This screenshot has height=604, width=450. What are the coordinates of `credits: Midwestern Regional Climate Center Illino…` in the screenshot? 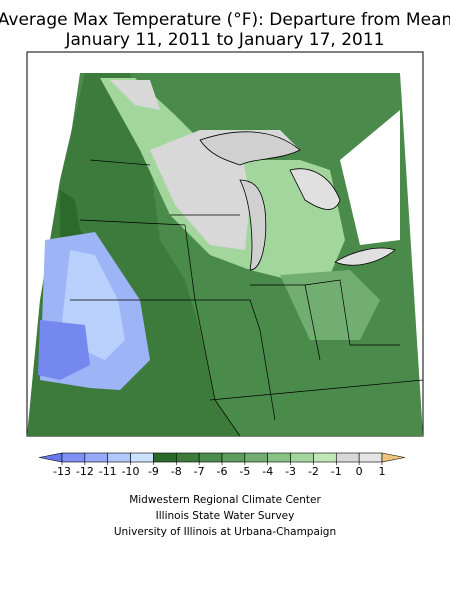 It's located at (225, 516).